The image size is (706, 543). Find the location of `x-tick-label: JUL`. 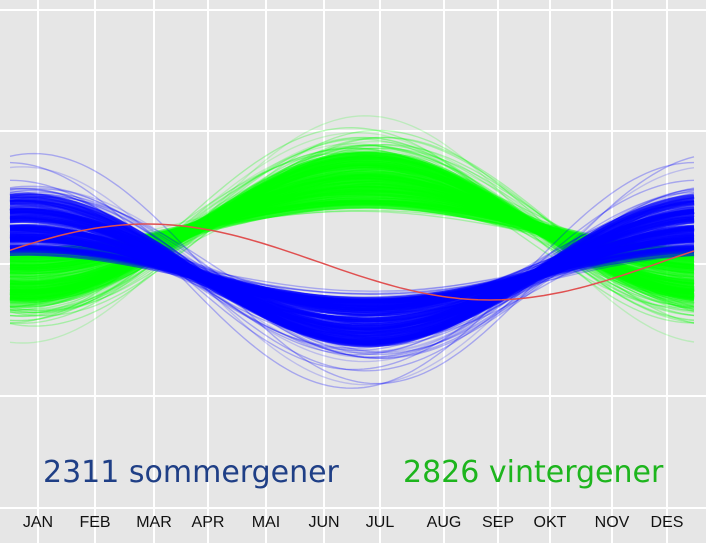

x-tick-label: JUL is located at coordinates (380, 522).